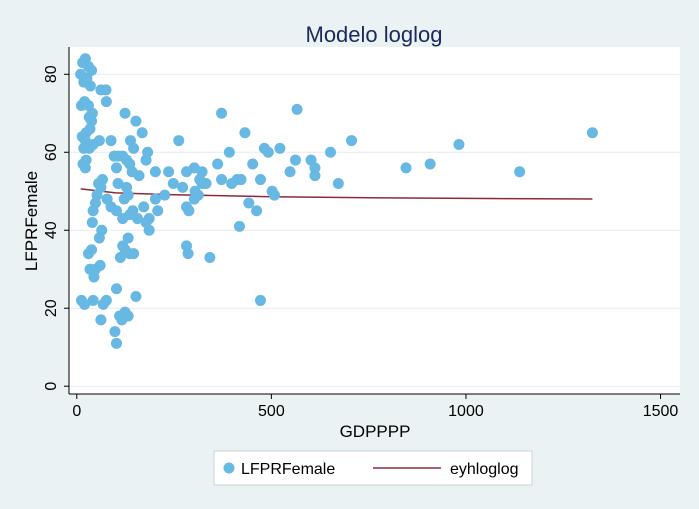  What do you see at coordinates (373, 468) in the screenshot?
I see `legend: LFPRFemale eyhloglog` at bounding box center [373, 468].